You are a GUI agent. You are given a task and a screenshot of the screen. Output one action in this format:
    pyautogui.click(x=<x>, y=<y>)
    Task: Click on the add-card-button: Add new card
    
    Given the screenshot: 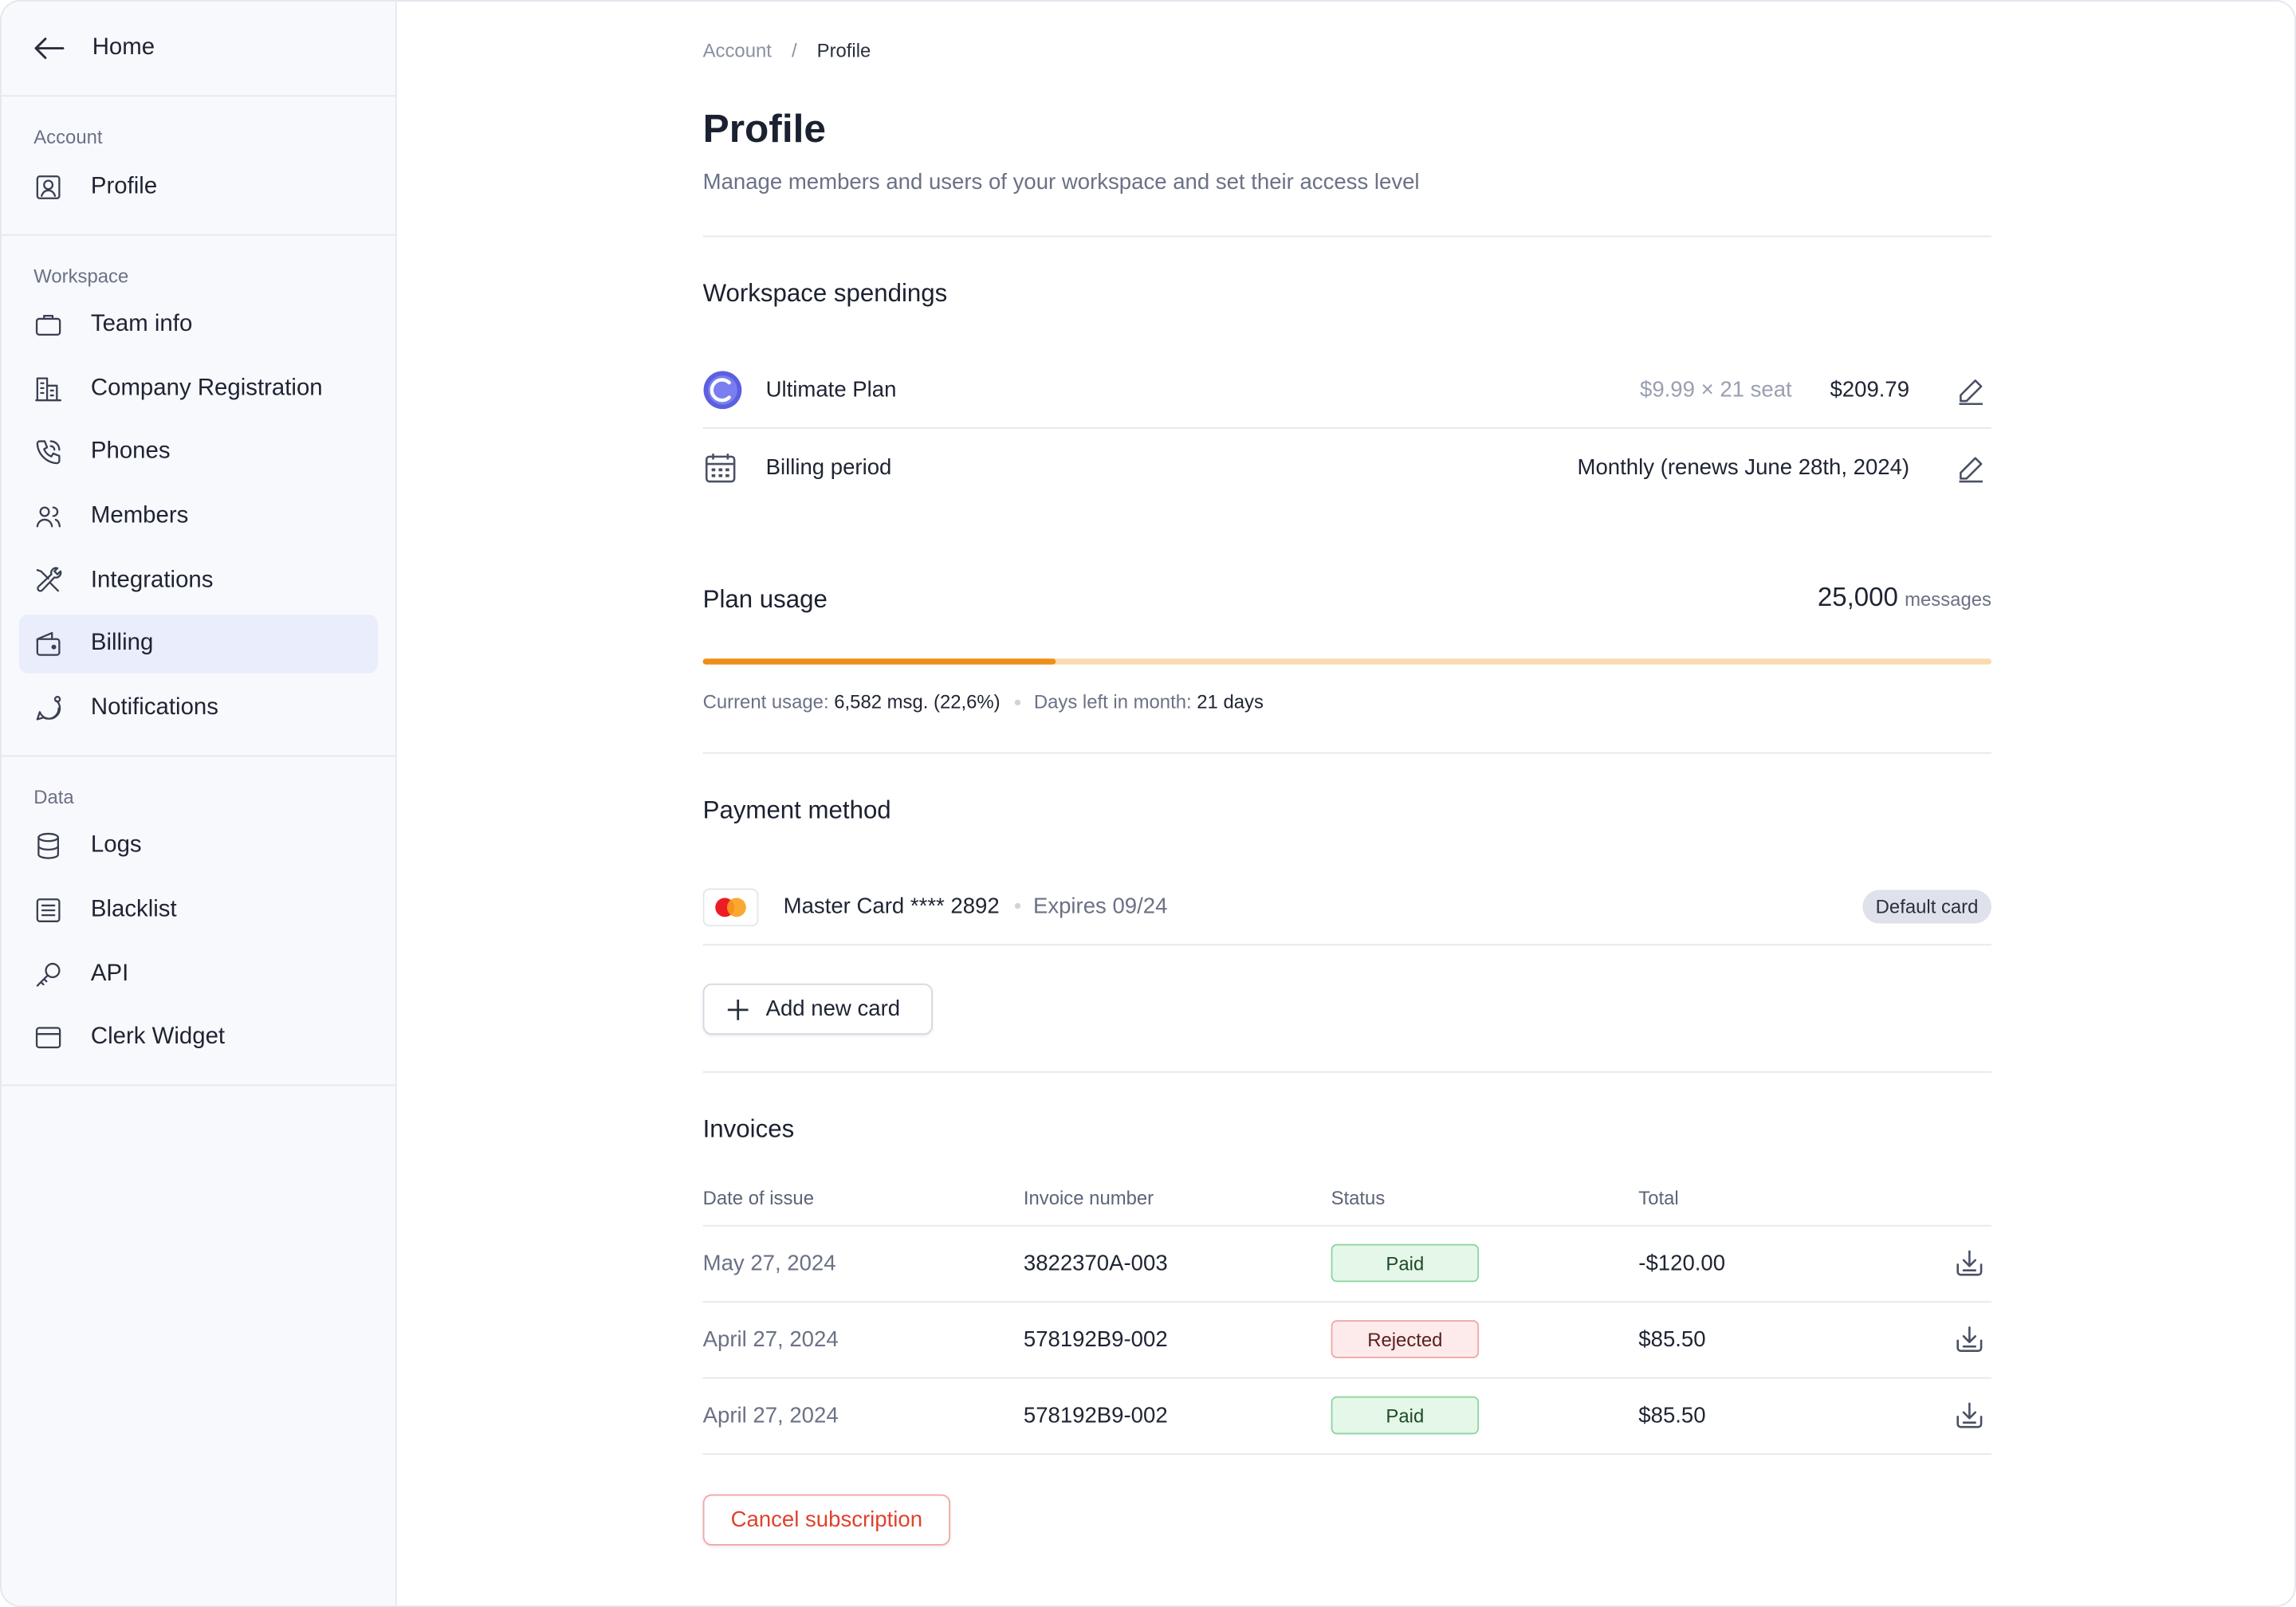 What is the action you would take?
    pyautogui.click(x=817, y=1009)
    